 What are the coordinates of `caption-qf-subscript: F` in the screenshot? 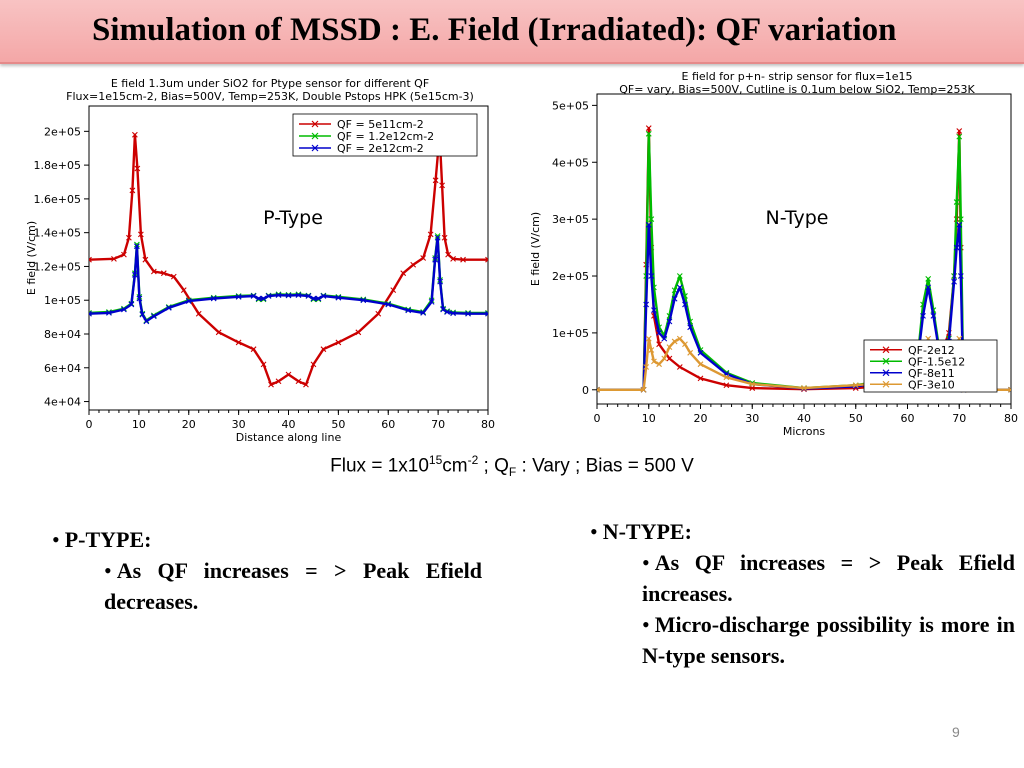 It's located at (512, 472).